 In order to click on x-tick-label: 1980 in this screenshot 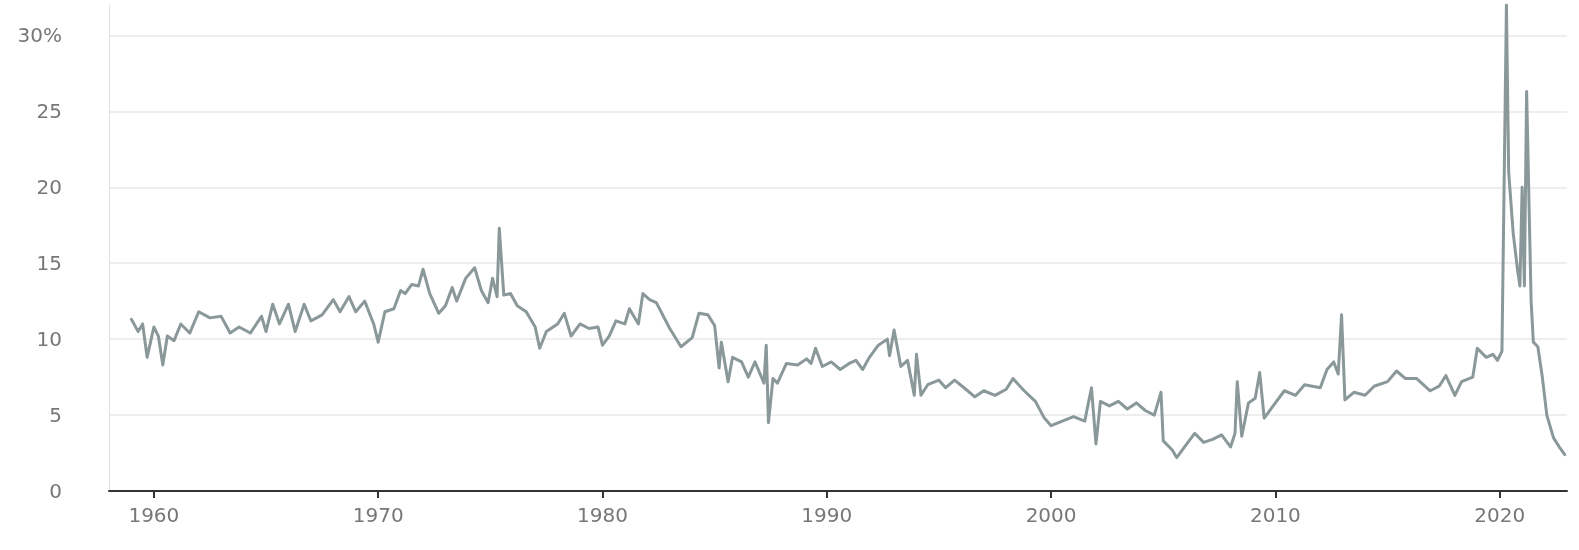, I will do `click(602, 515)`.